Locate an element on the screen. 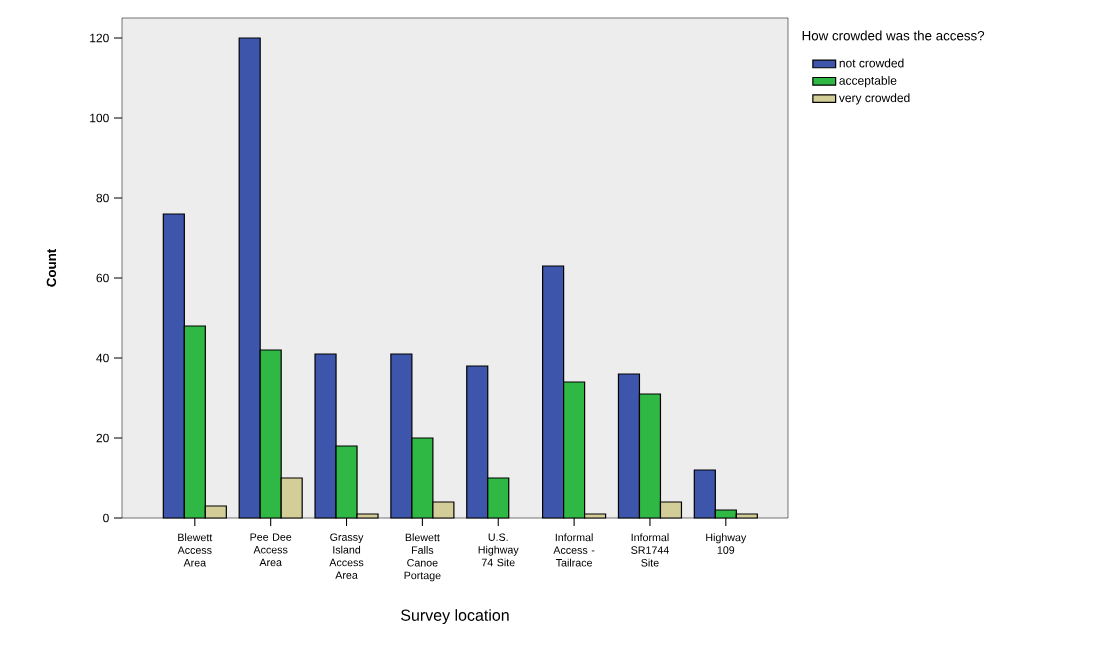  y-tick-label: 0 is located at coordinates (106, 518).